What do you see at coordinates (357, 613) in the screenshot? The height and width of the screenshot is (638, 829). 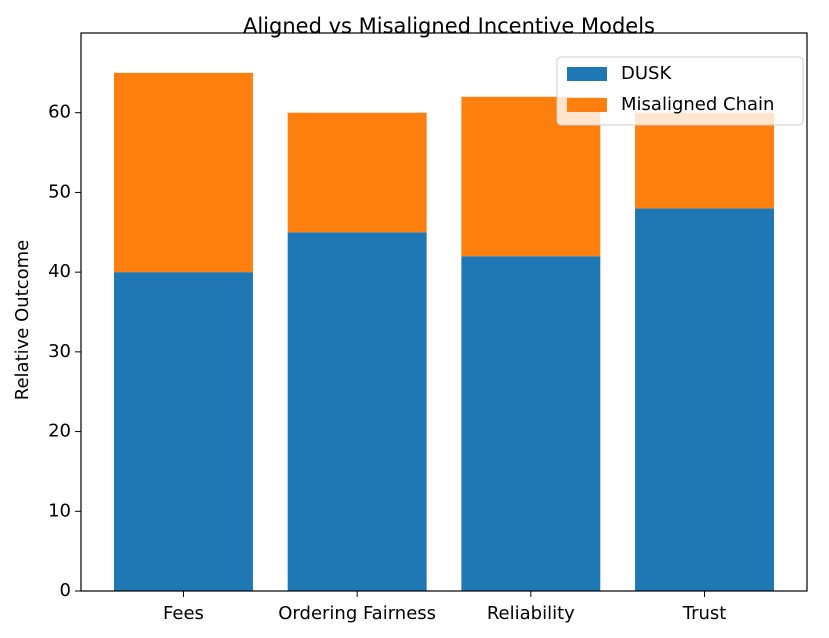 I see `x-tick-label: Ordering Fairness` at bounding box center [357, 613].